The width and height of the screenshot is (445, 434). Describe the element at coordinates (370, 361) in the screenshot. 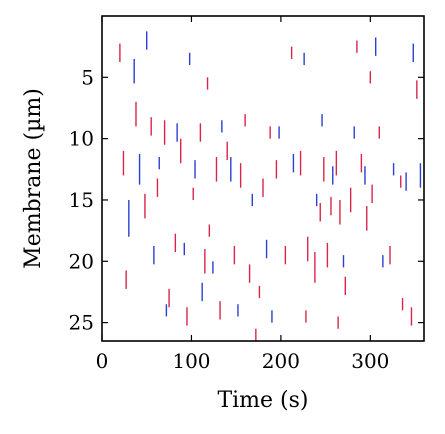

I see `x-tick-label: 300` at that location.